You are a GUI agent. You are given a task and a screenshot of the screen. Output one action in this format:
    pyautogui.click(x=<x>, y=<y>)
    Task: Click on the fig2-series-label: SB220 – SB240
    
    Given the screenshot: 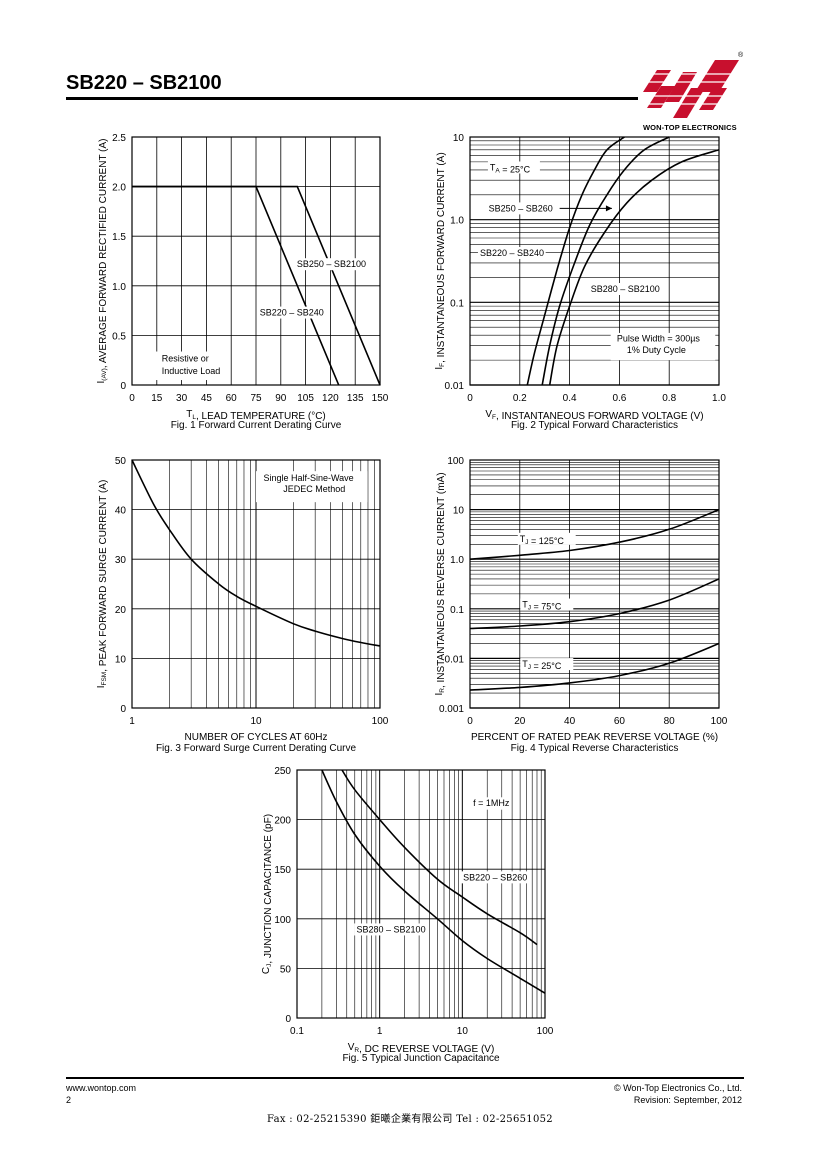 What is the action you would take?
    pyautogui.click(x=512, y=253)
    